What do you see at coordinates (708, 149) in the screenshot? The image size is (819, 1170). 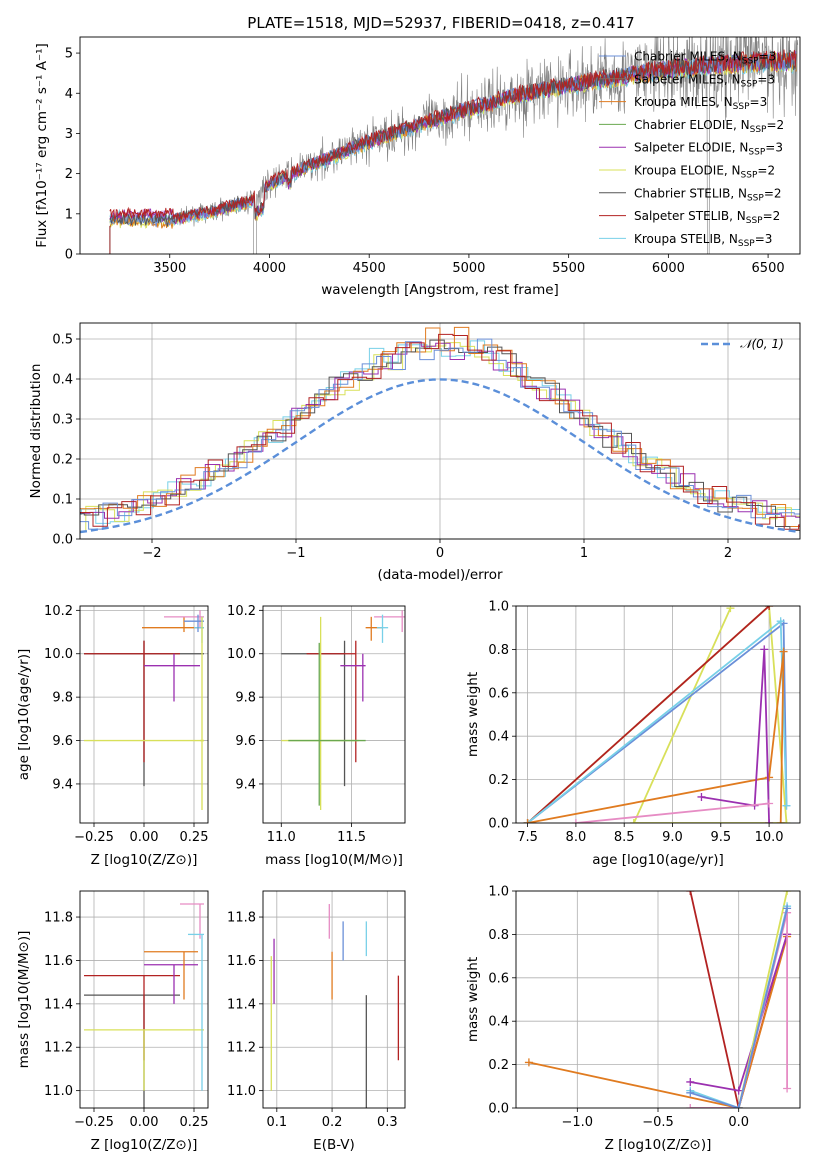 I see `legend-entry: Salpeter ELODIE, NSSP=3` at bounding box center [708, 149].